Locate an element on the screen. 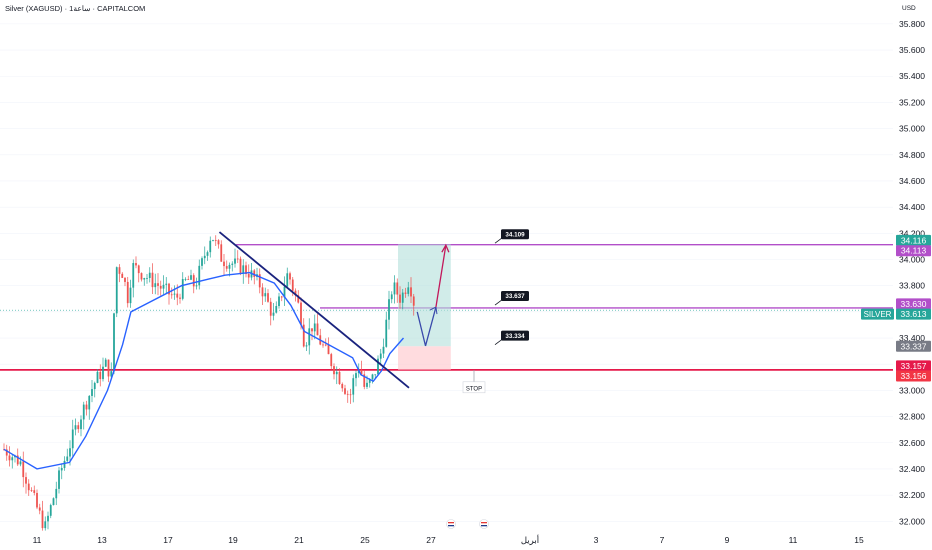 Image resolution: width=932 pixels, height=550 pixels. symbol-title: Silver (XAGUSD) · 1ساعة · CAPITALCOM is located at coordinates (75, 8).